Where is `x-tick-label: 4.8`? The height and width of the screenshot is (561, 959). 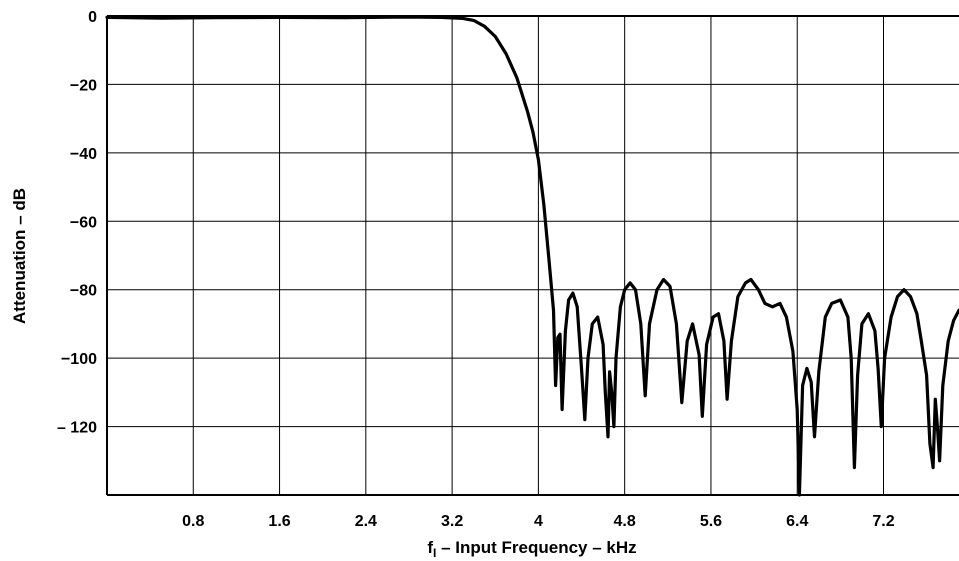 x-tick-label: 4.8 is located at coordinates (625, 521).